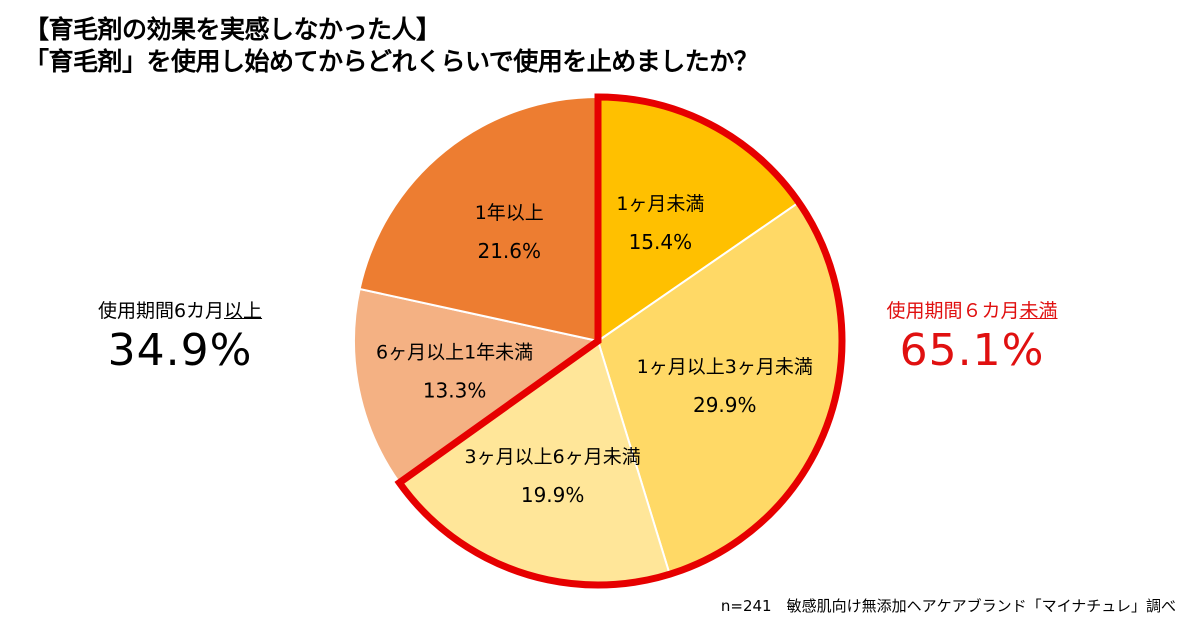 The width and height of the screenshot is (1190, 618). Describe the element at coordinates (454, 352) in the screenshot. I see `slice-category-label: 6ヶ月以上1年未満` at that location.